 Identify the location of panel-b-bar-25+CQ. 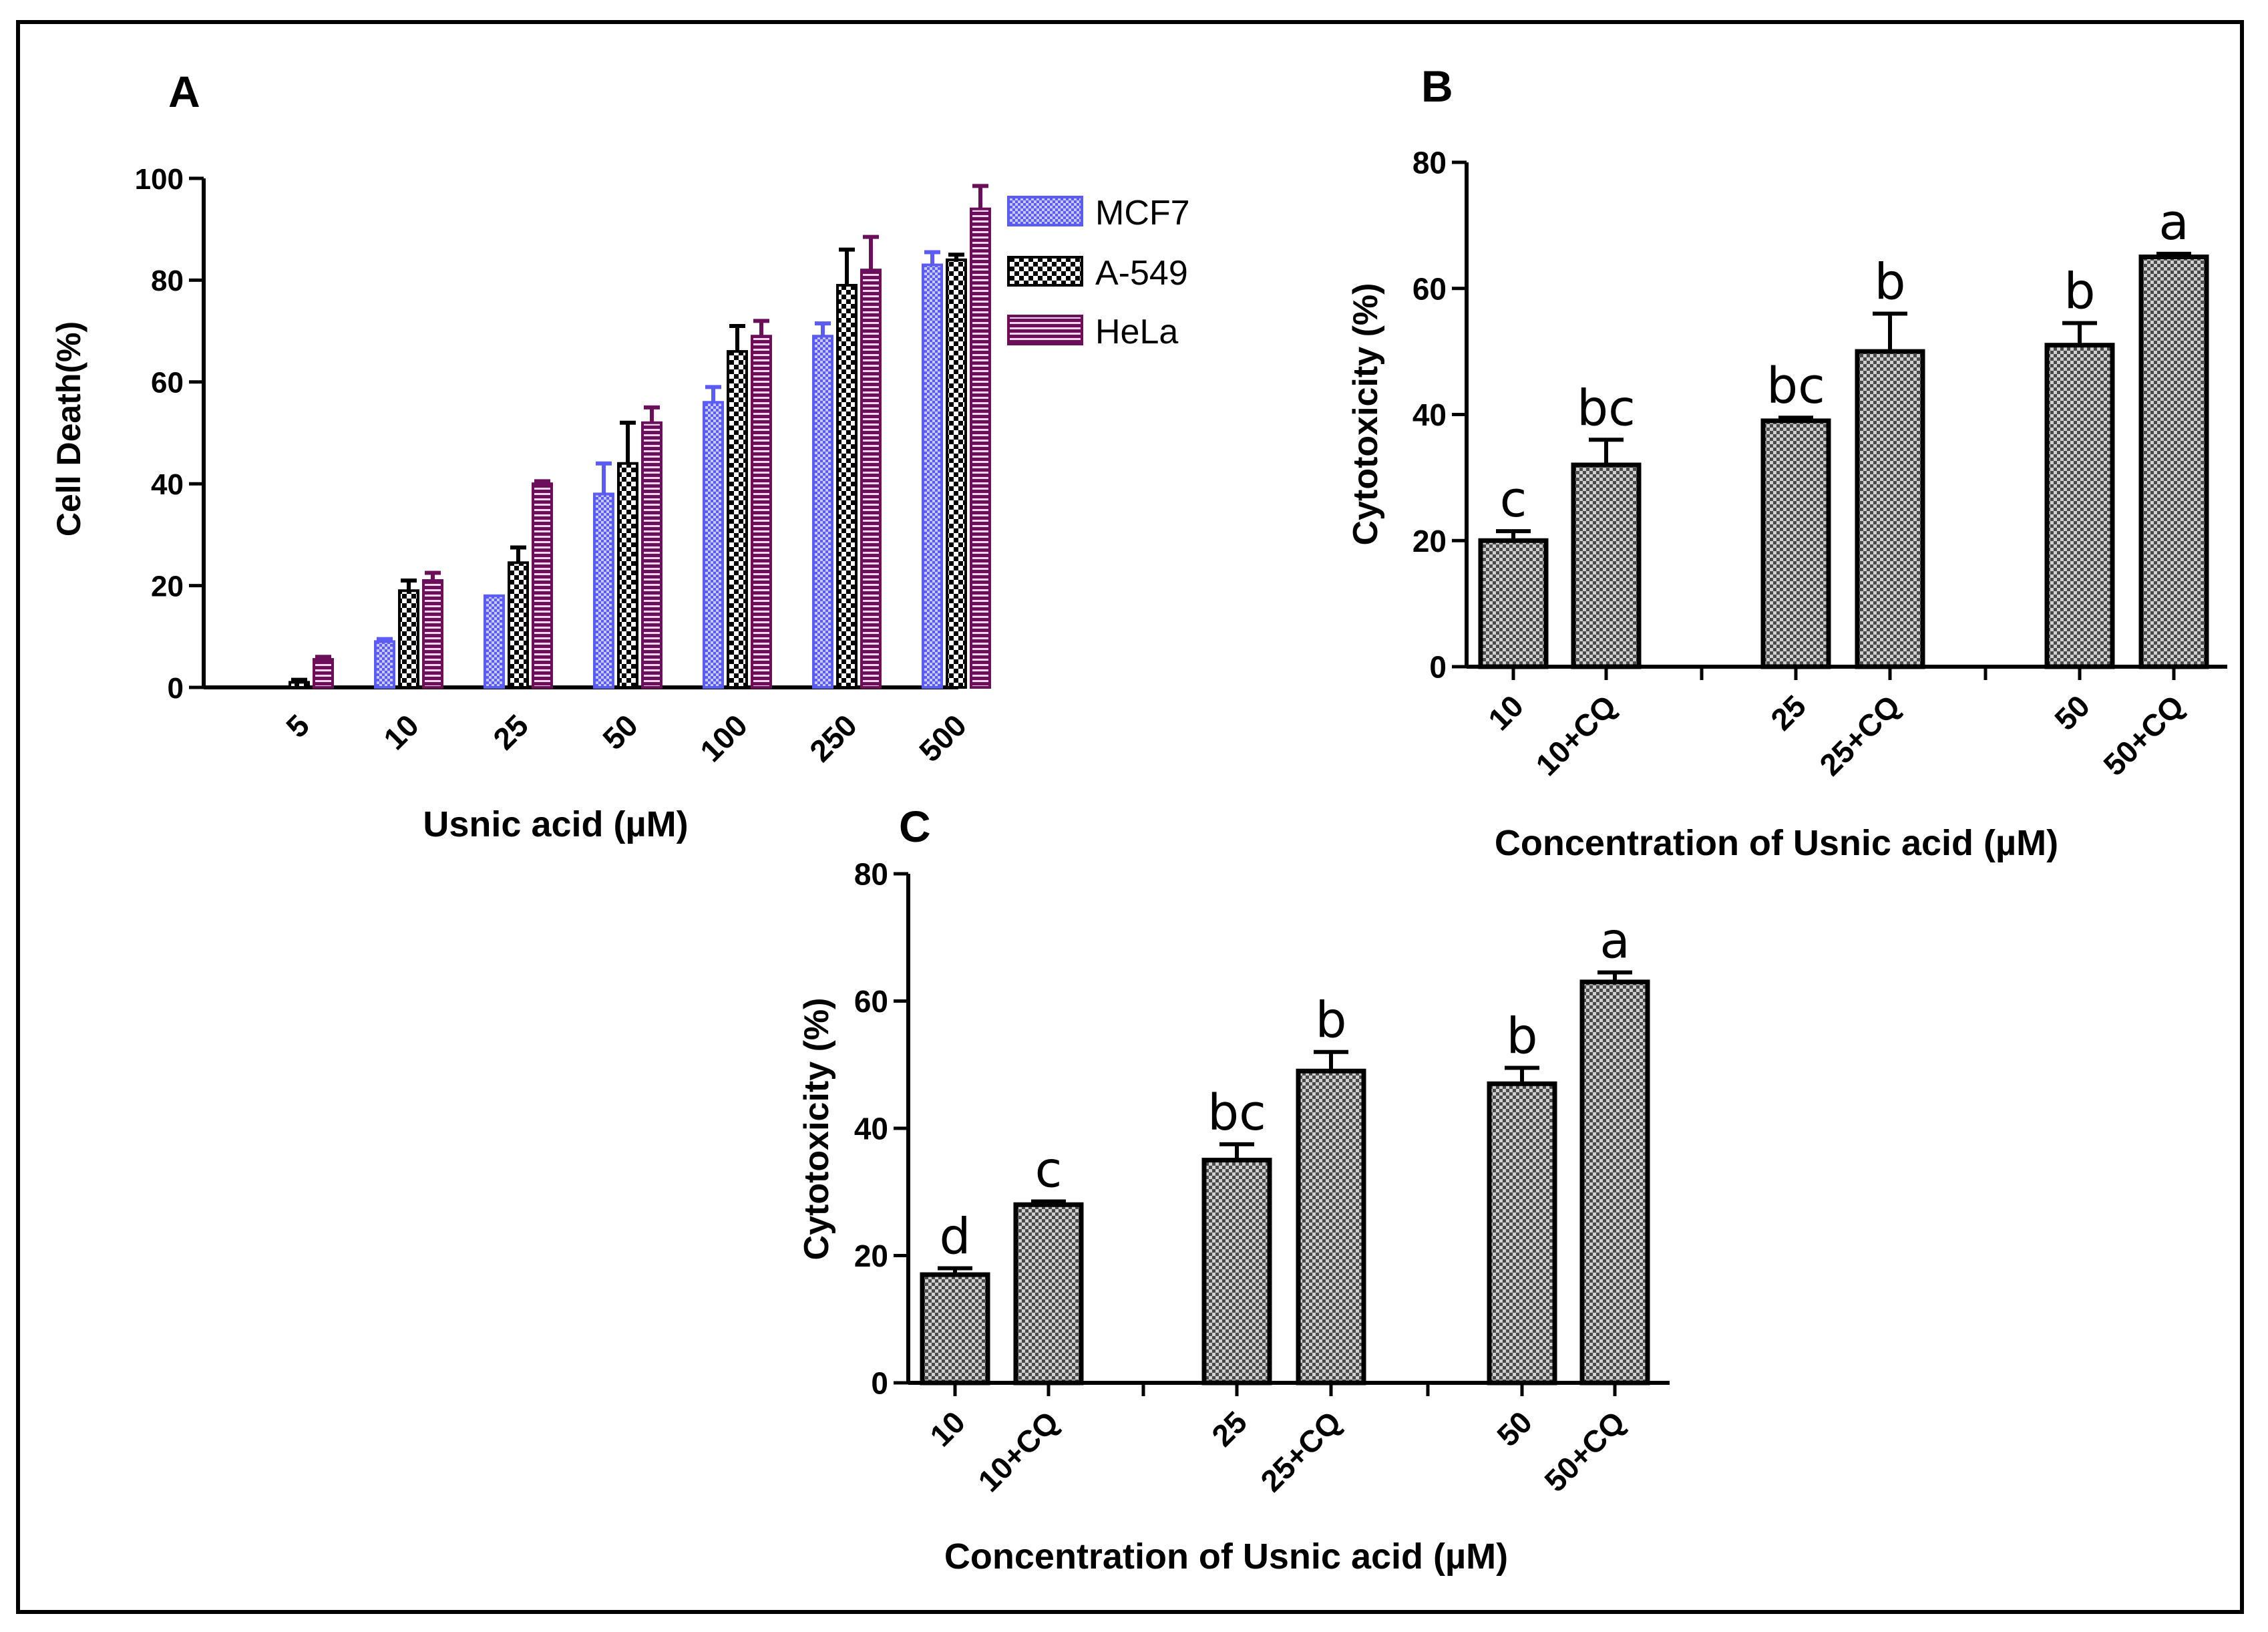
(1890, 509).